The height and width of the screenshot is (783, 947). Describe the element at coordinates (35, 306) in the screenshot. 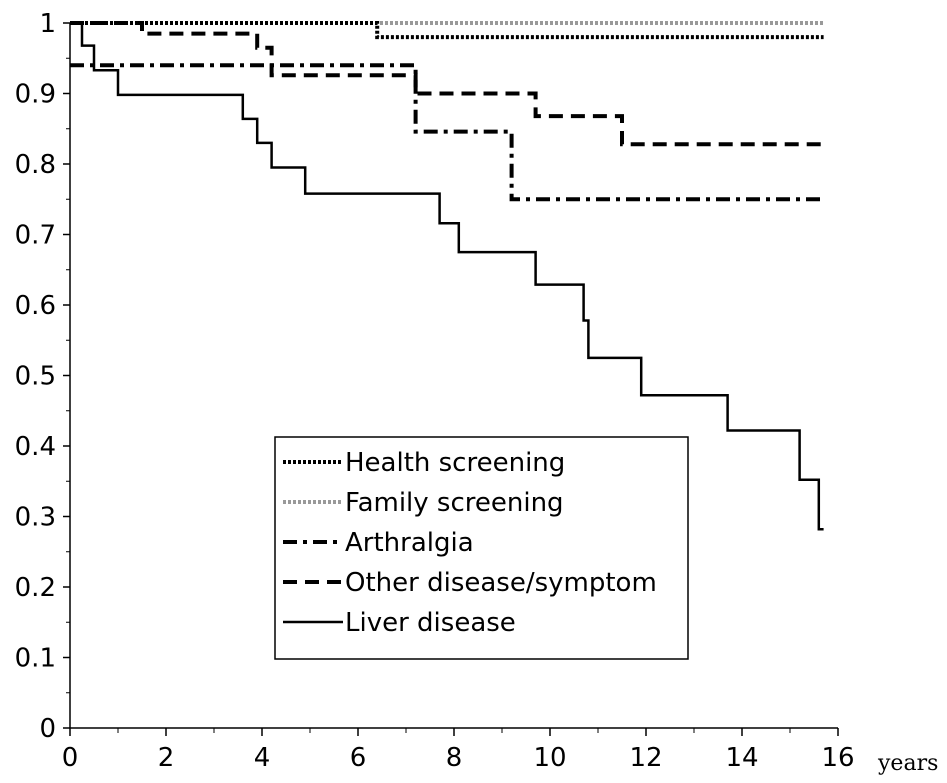

I see `y-tick-label: 0.6` at that location.